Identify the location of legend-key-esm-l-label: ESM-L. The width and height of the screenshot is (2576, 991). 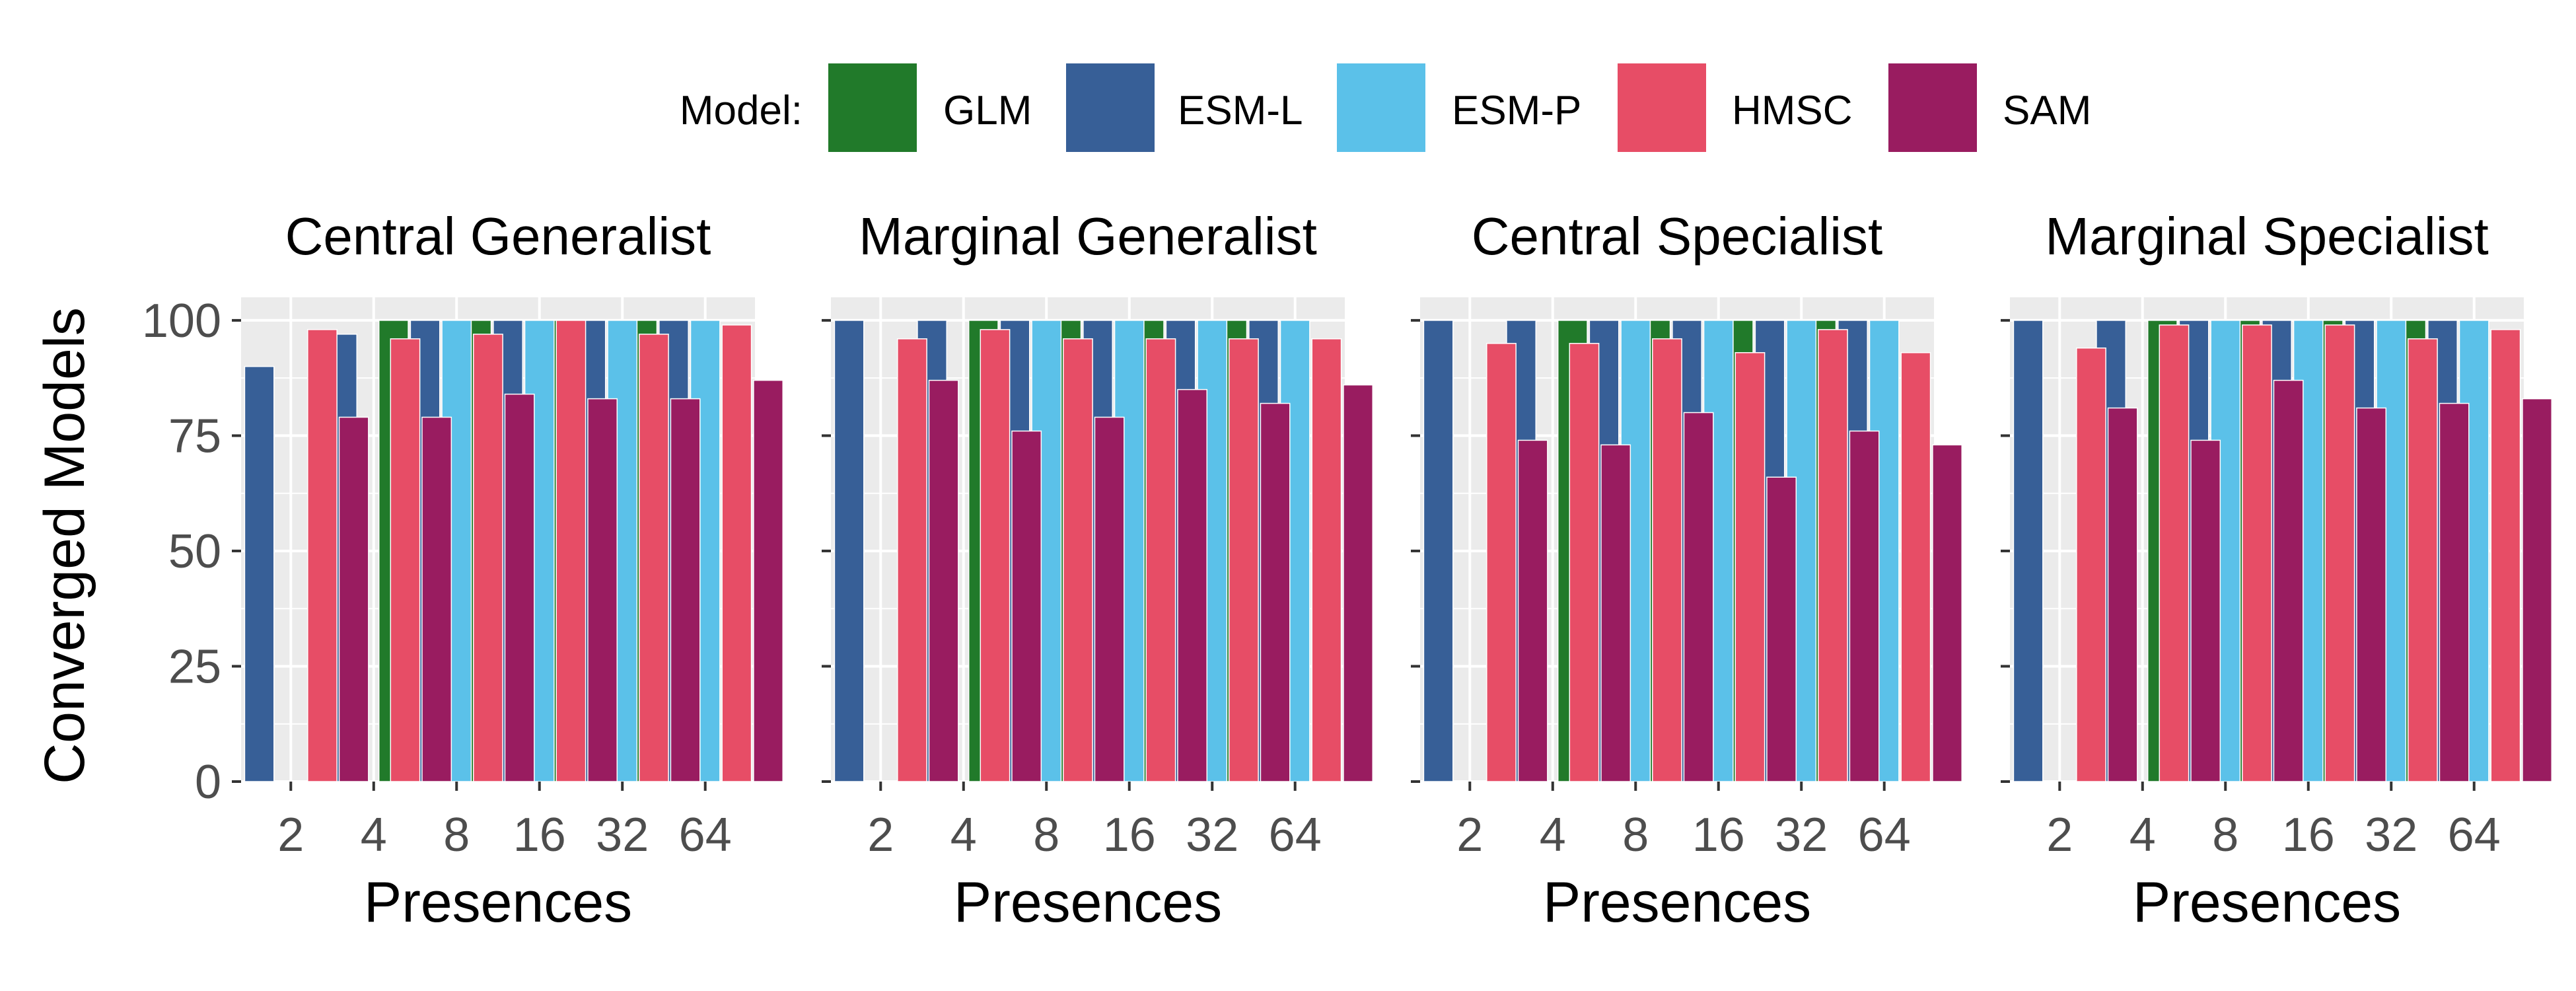
(1240, 110).